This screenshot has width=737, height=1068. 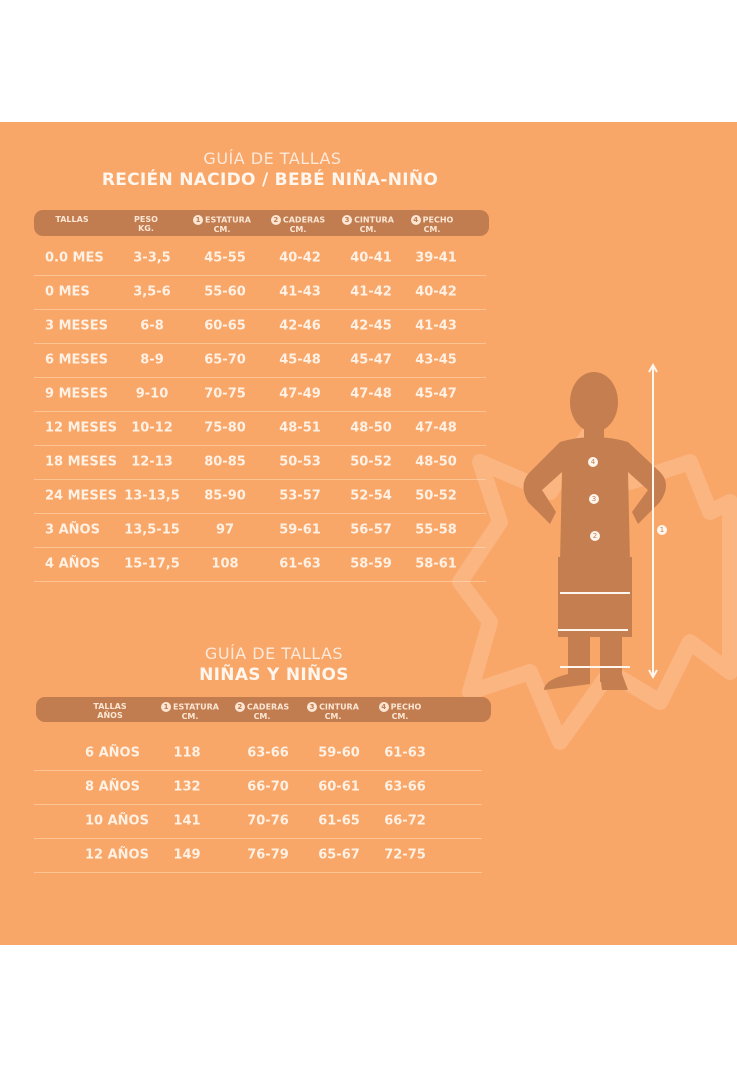 What do you see at coordinates (595, 536) in the screenshot?
I see `measure-marker: 2` at bounding box center [595, 536].